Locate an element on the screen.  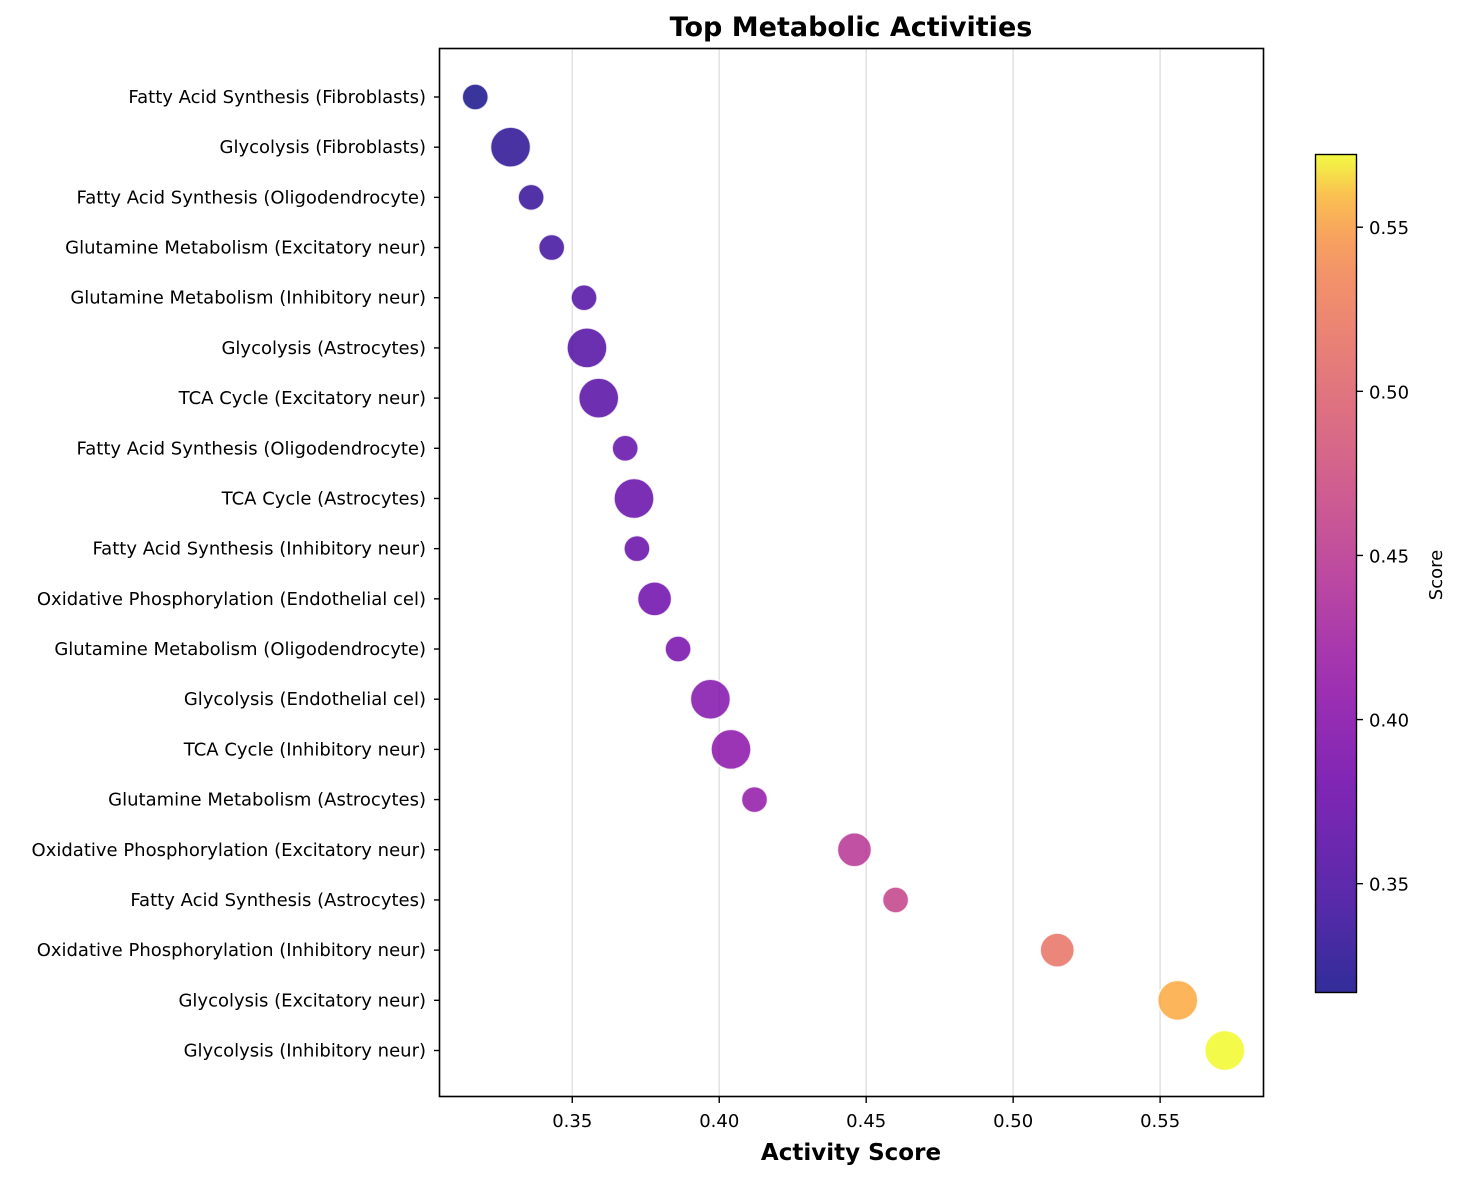
x-tick-label: 0.50 is located at coordinates (1013, 1121).